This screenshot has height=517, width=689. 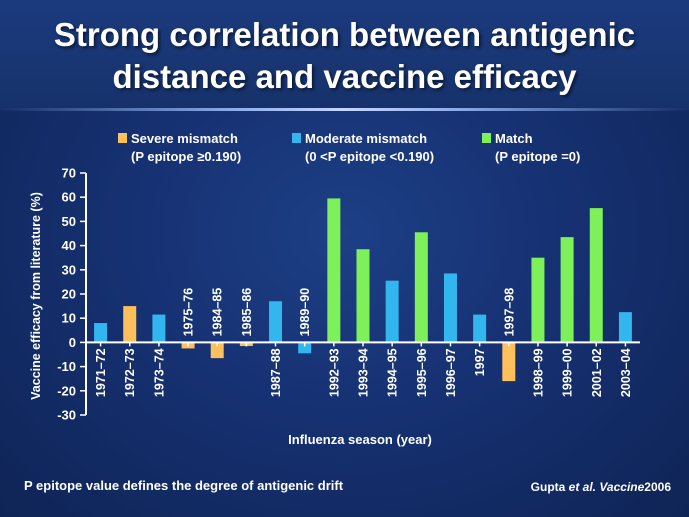 I want to click on x-tick-label: 1987–88, so click(x=276, y=372).